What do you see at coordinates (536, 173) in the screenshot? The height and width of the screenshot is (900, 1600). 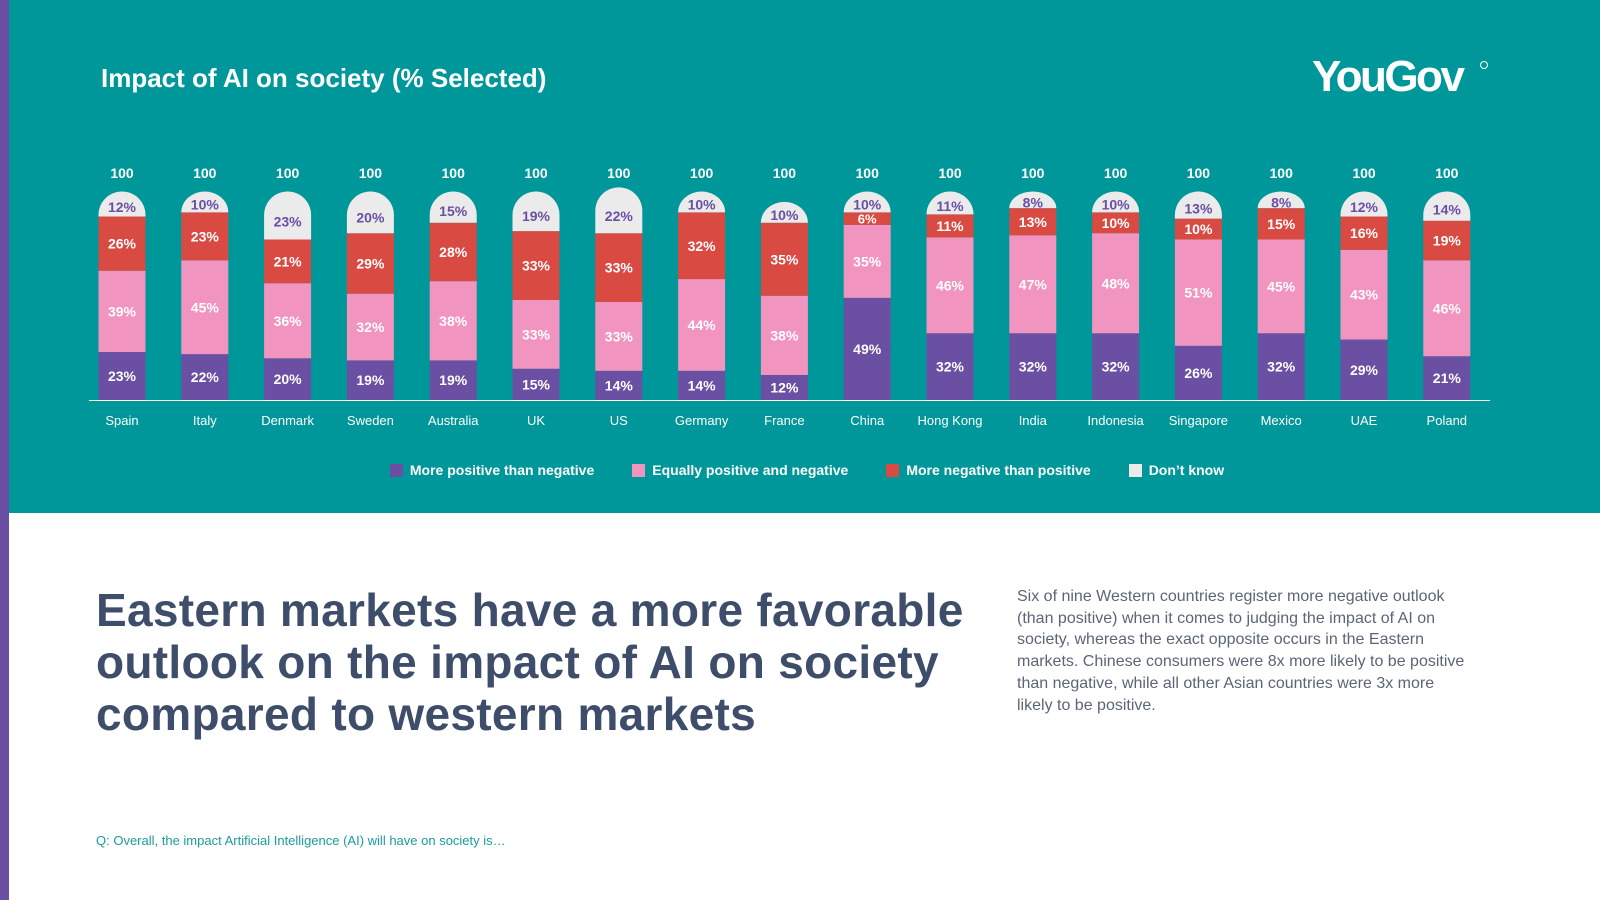 I see `total-label-uk: 100` at bounding box center [536, 173].